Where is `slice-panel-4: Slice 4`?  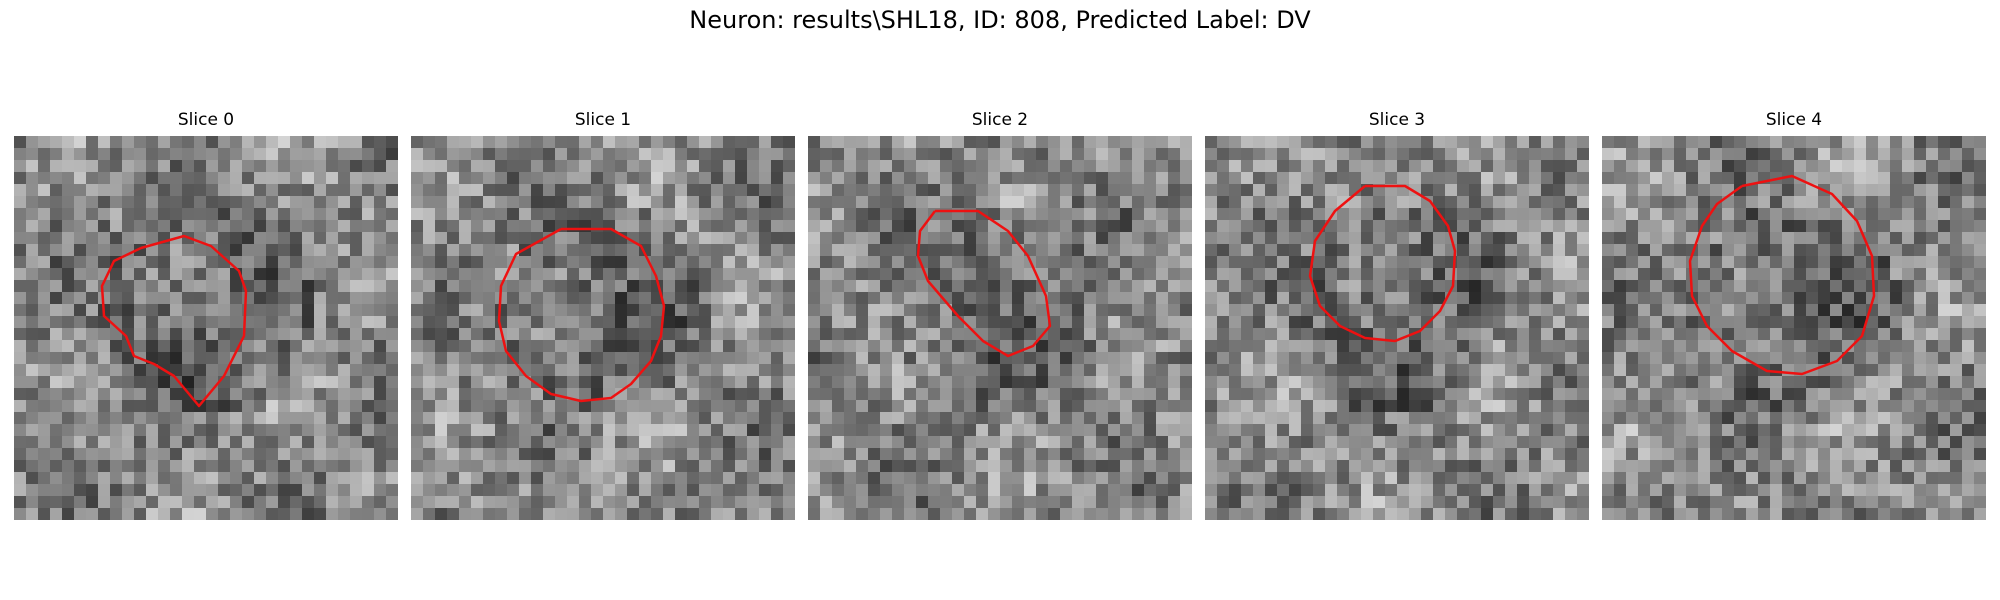 slice-panel-4: Slice 4 is located at coordinates (1794, 314).